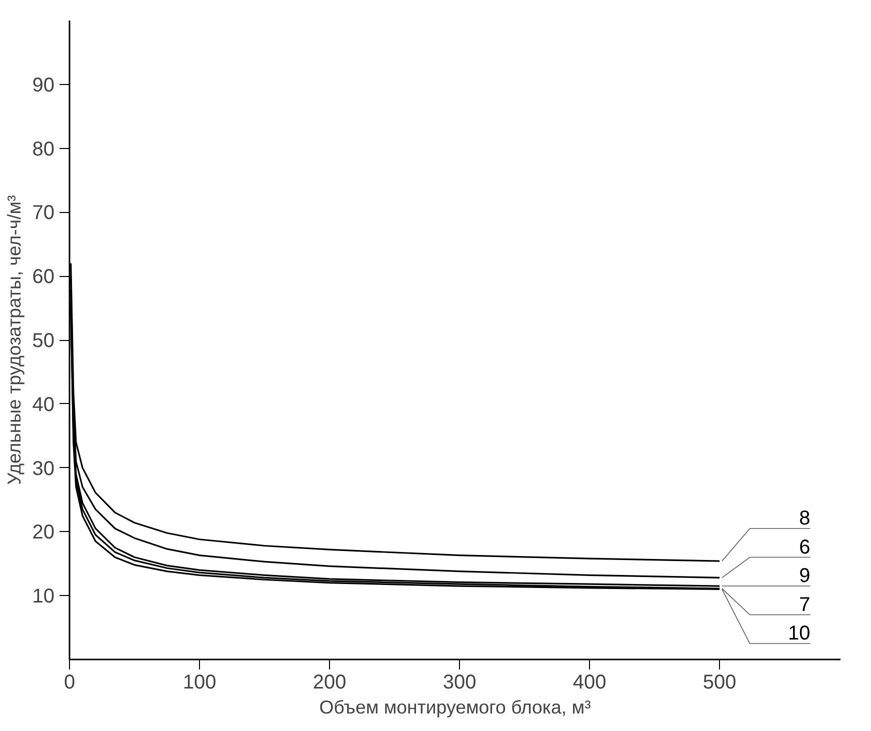 The image size is (871, 731). Describe the element at coordinates (719, 683) in the screenshot. I see `x-tick-label: 500` at that location.